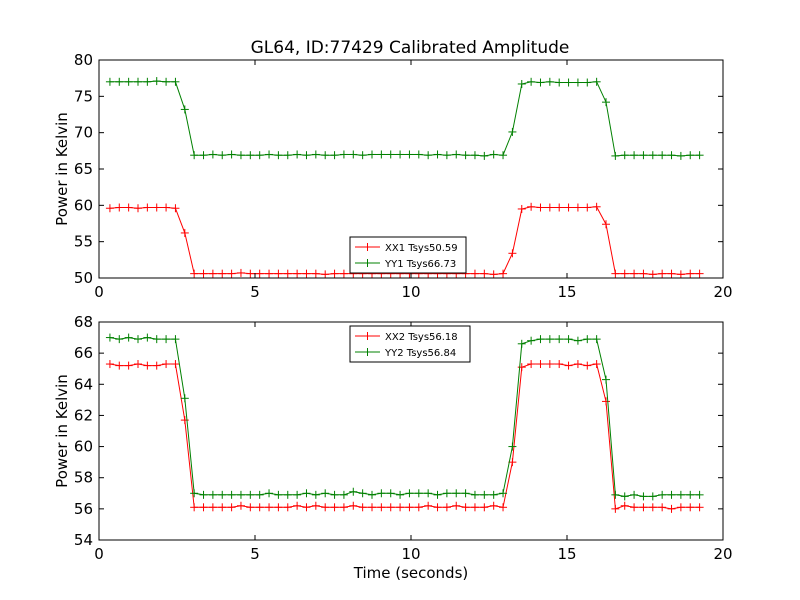 This screenshot has width=800, height=600. I want to click on y-tick-label: 80, so click(83, 60).